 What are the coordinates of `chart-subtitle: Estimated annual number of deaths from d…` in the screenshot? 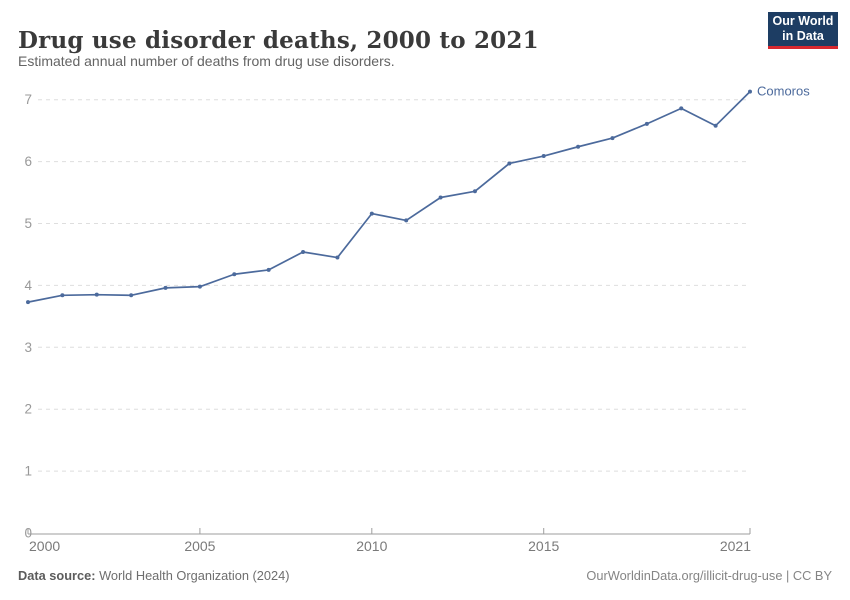 It's located at (206, 61).